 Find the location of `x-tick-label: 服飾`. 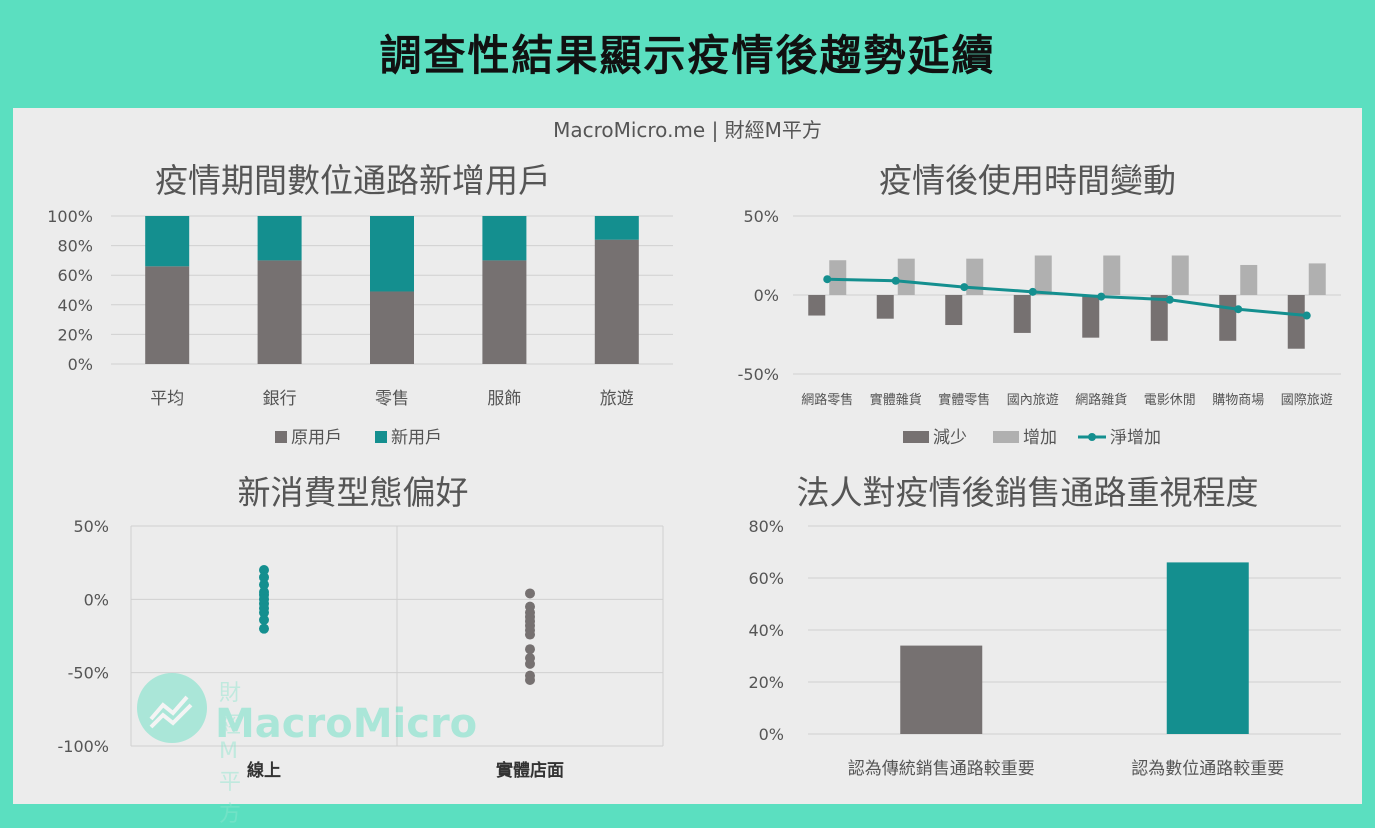

x-tick-label: 服飾 is located at coordinates (504, 399).